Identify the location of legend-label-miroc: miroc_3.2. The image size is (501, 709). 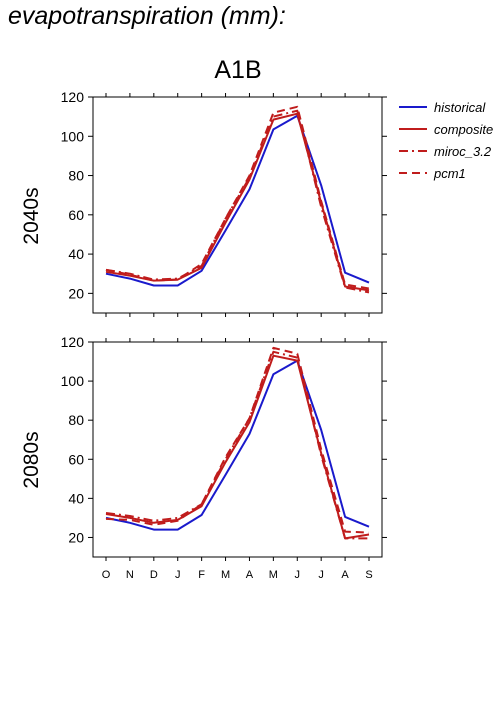
(463, 151).